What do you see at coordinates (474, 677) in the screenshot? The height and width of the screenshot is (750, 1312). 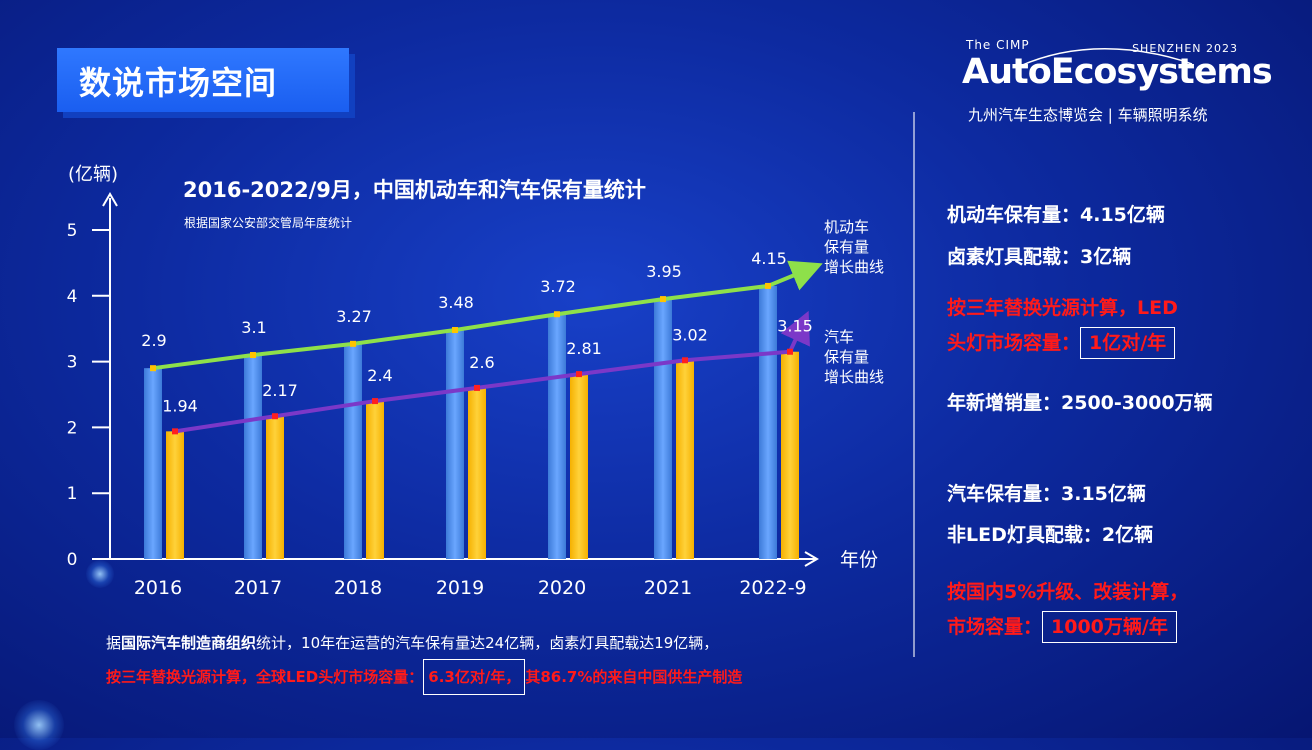 I see `global-led-value: 6.3亿对/年，` at bounding box center [474, 677].